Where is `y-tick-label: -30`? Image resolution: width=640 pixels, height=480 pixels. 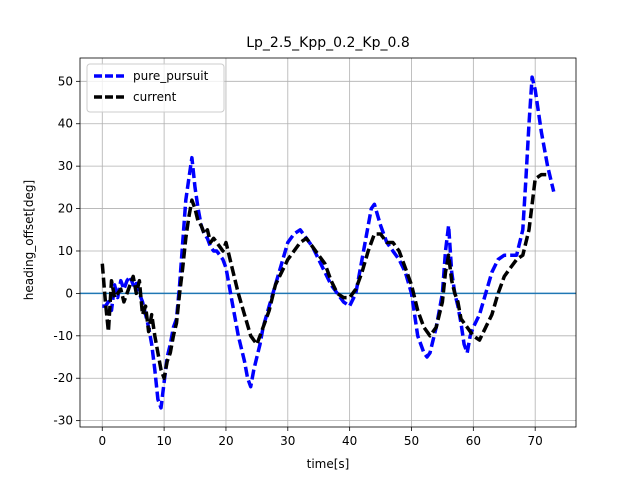
y-tick-label: -30 is located at coordinates (63, 421).